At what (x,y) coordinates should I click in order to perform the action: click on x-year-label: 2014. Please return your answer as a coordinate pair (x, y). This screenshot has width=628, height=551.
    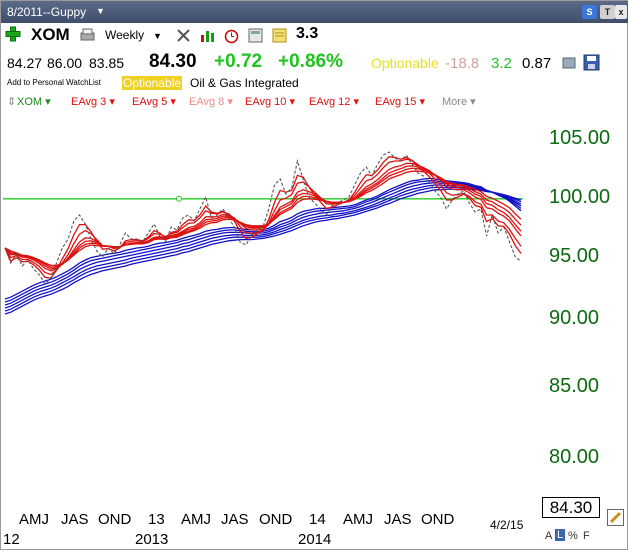
    Looking at the image, I should click on (315, 539).